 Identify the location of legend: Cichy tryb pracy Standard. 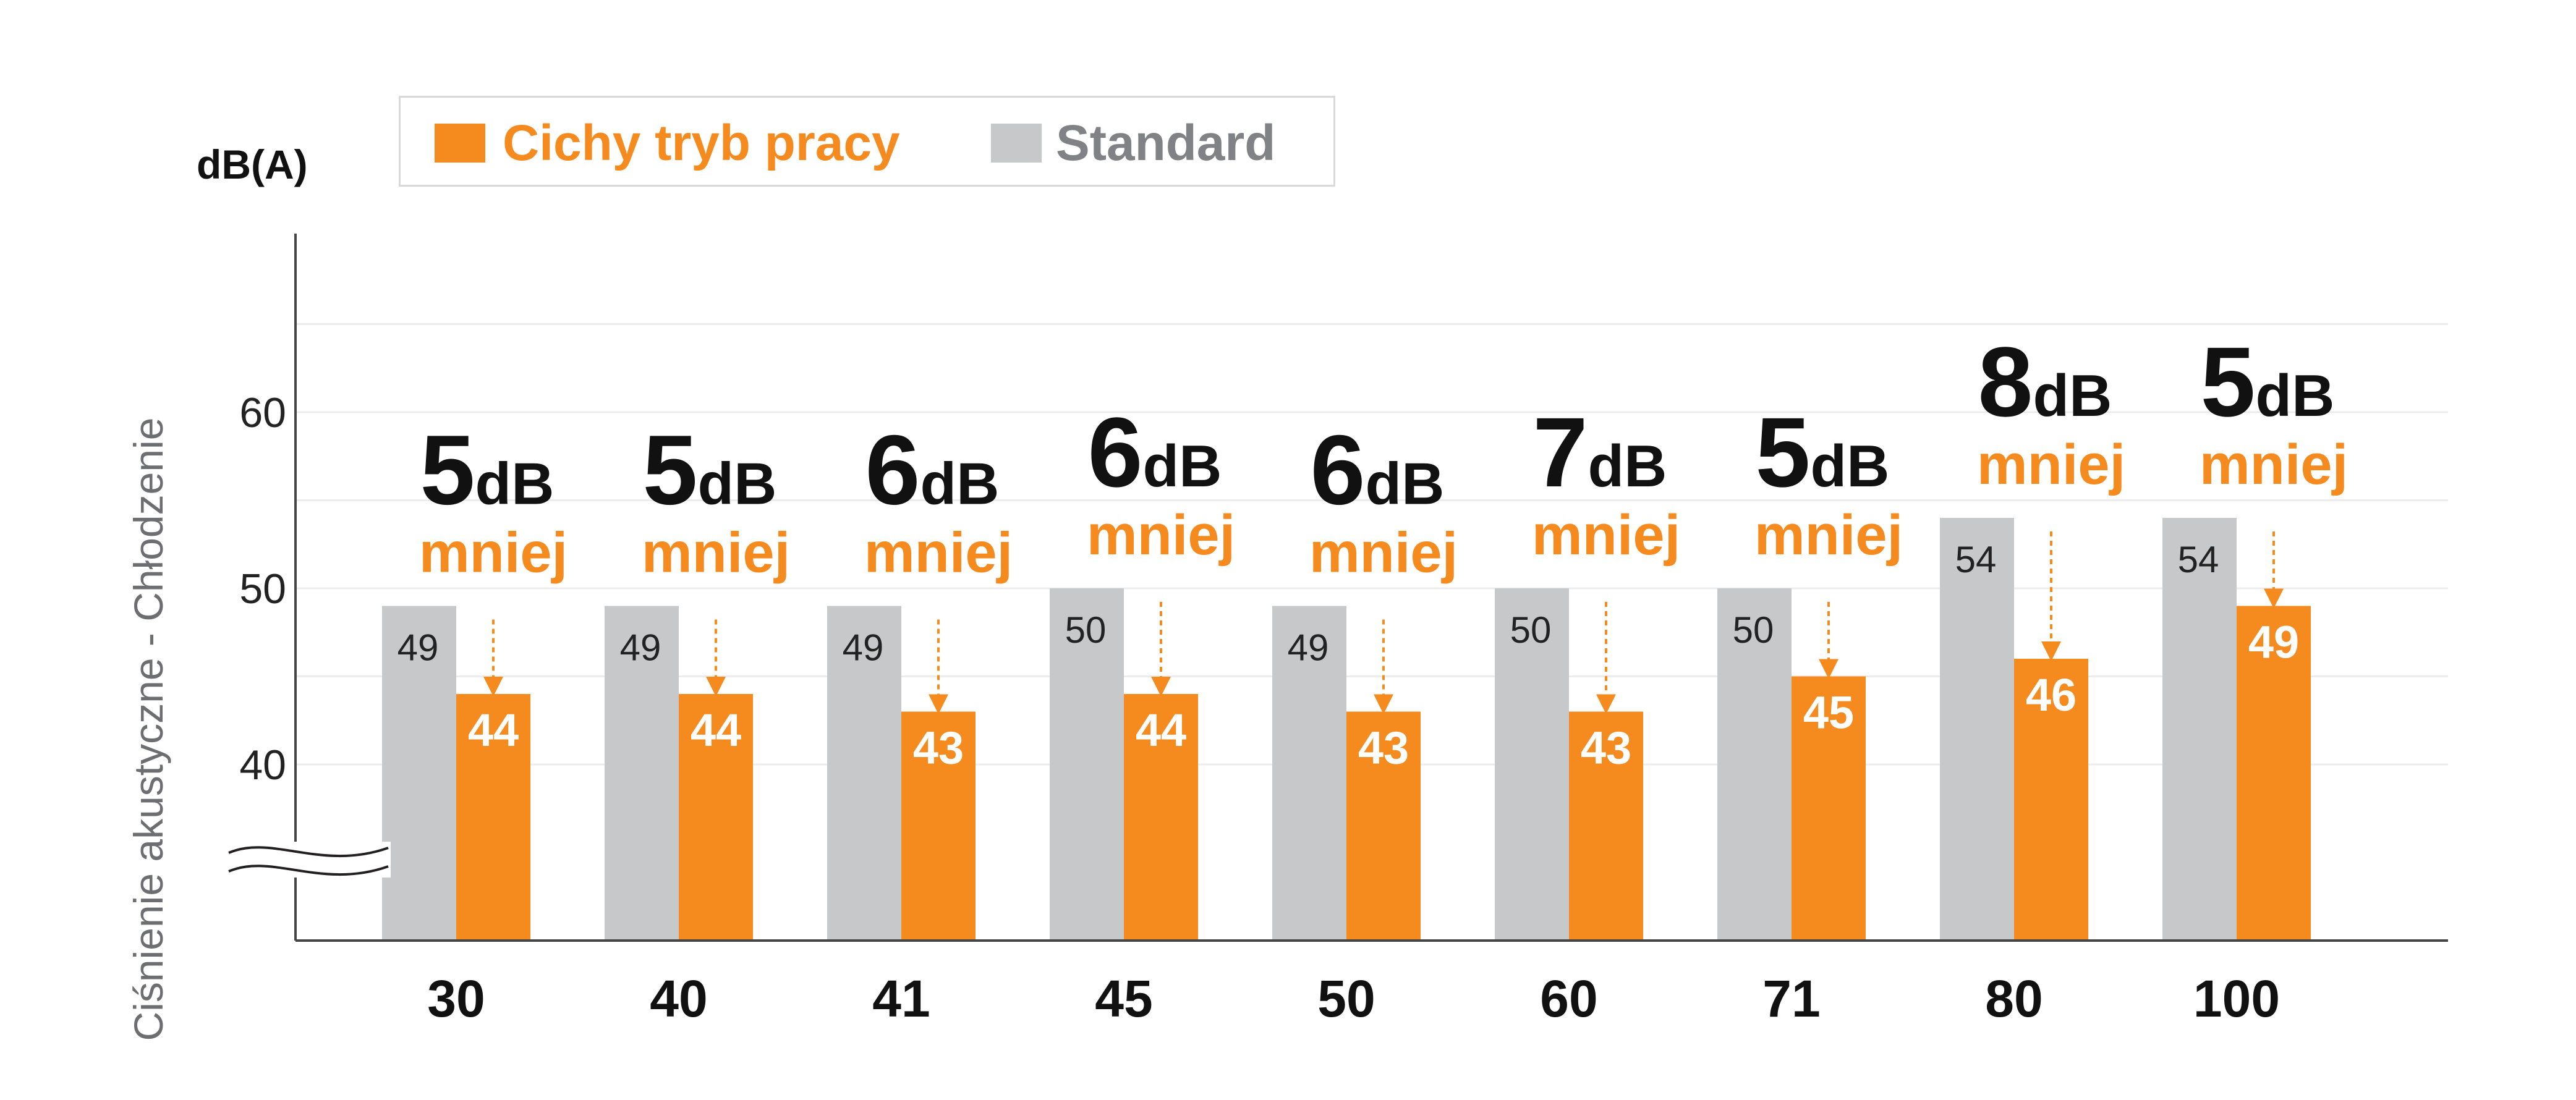
(867, 141).